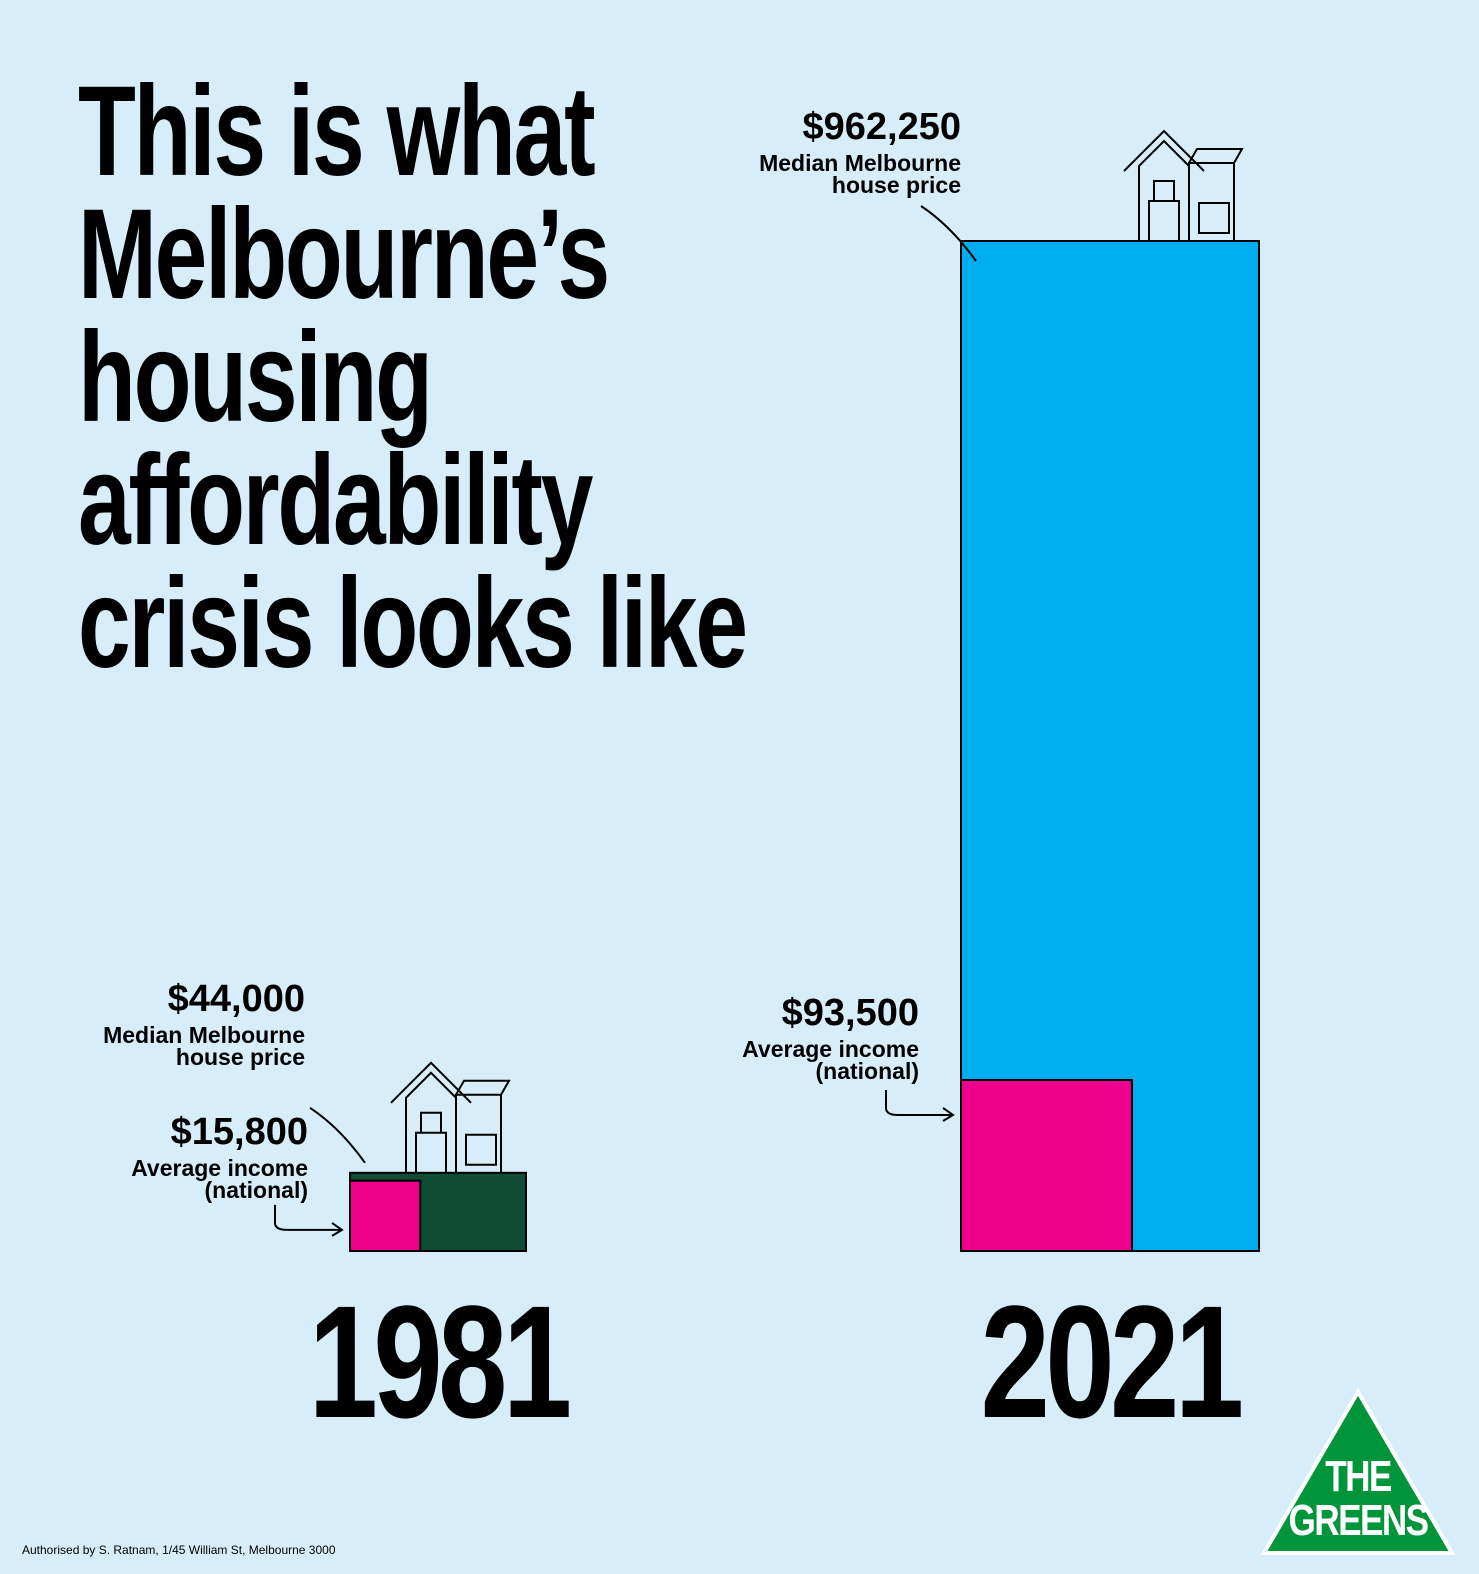 This screenshot has height=1574, width=1479. I want to click on value-label: $44,000, so click(236, 998).